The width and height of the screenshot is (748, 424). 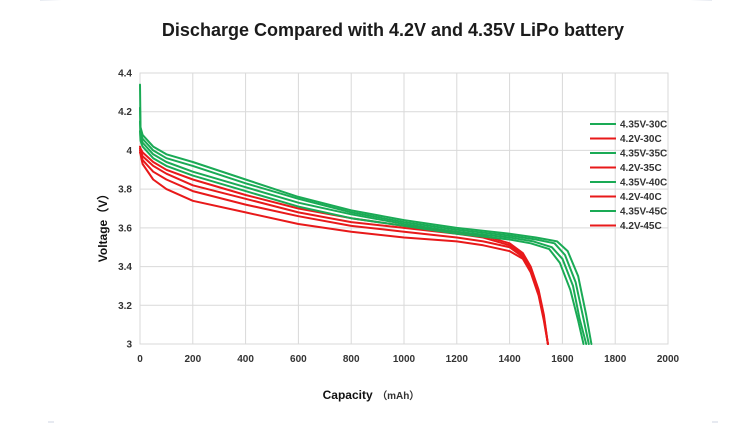 I want to click on y-tick-label: 4, so click(x=129, y=151).